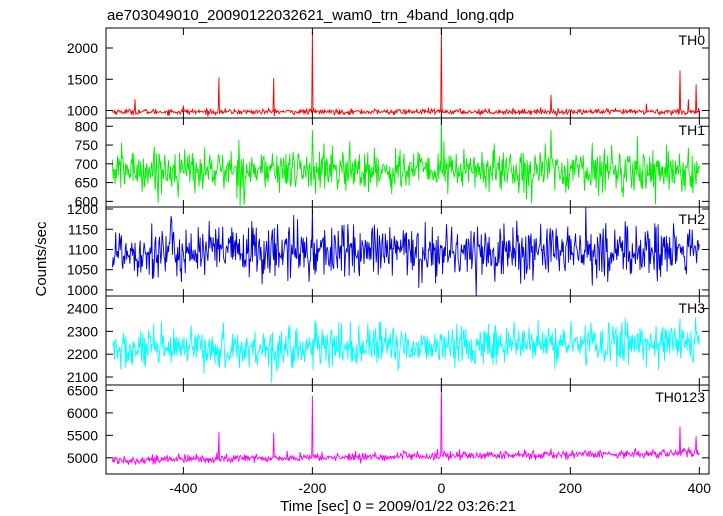 Image resolution: width=723 pixels, height=516 pixels. Describe the element at coordinates (700, 488) in the screenshot. I see `x-tick-label: 400` at that location.